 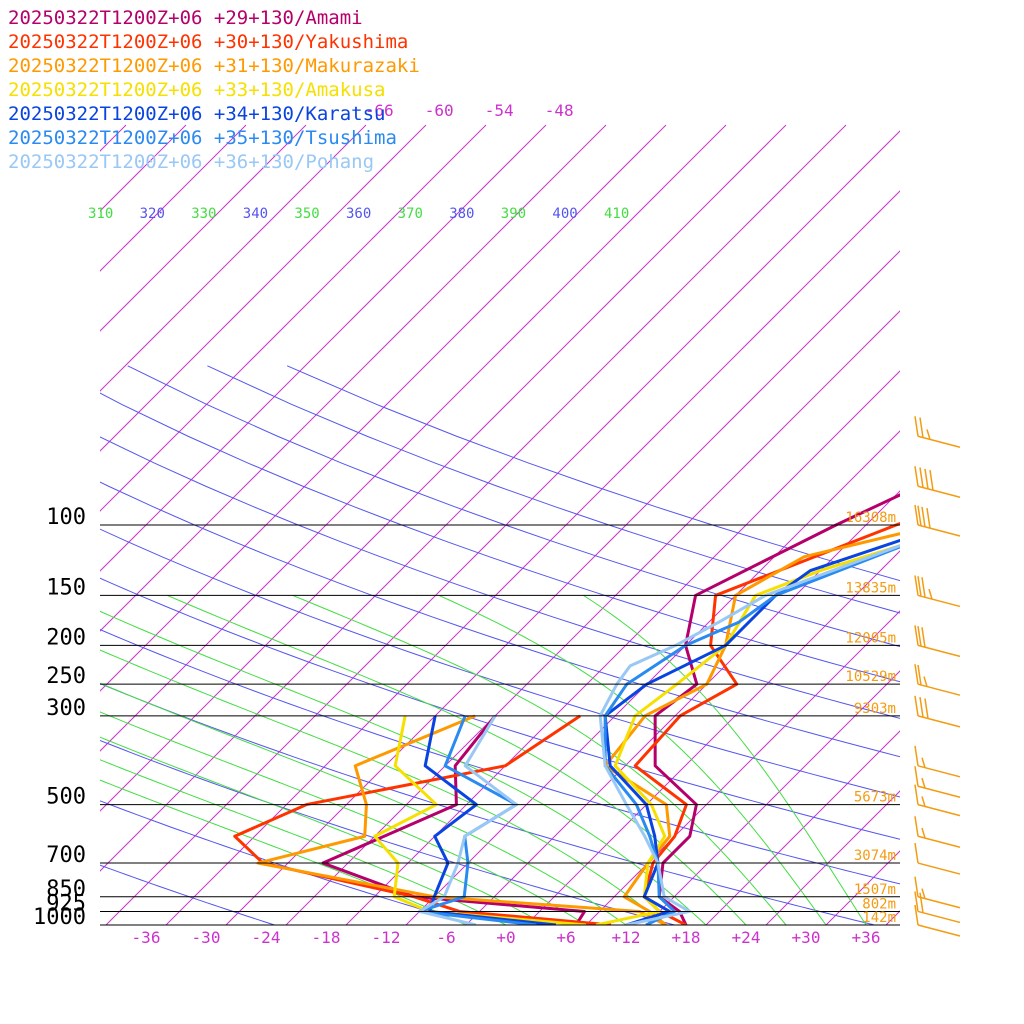 I want to click on temperature-tick-label: +12, so click(x=626, y=937).